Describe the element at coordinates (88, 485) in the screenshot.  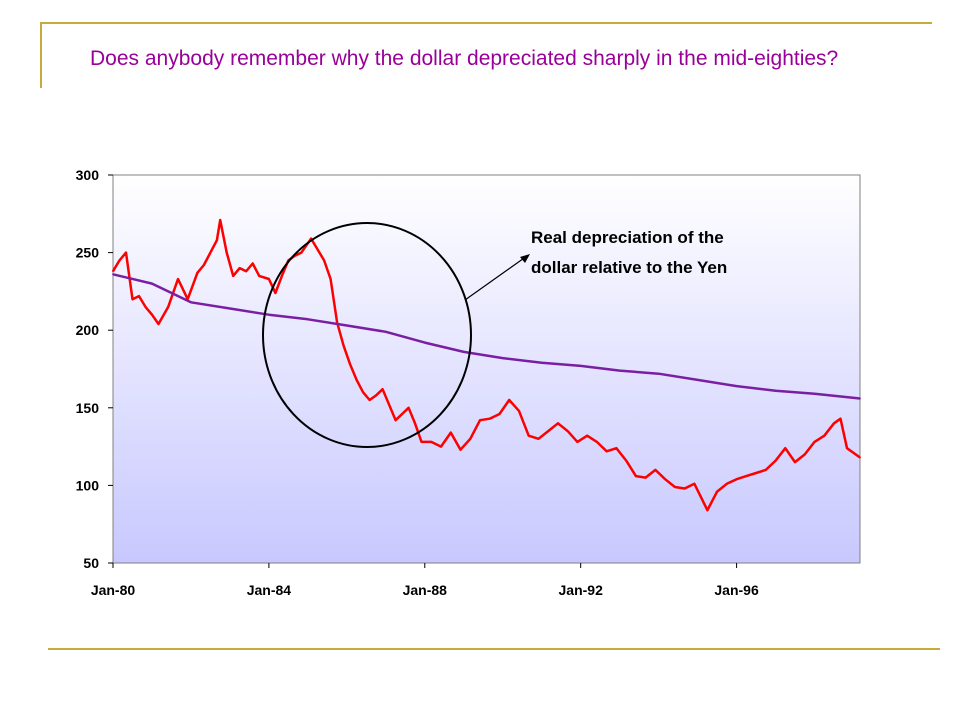
I see `y-tick-label: 100` at that location.